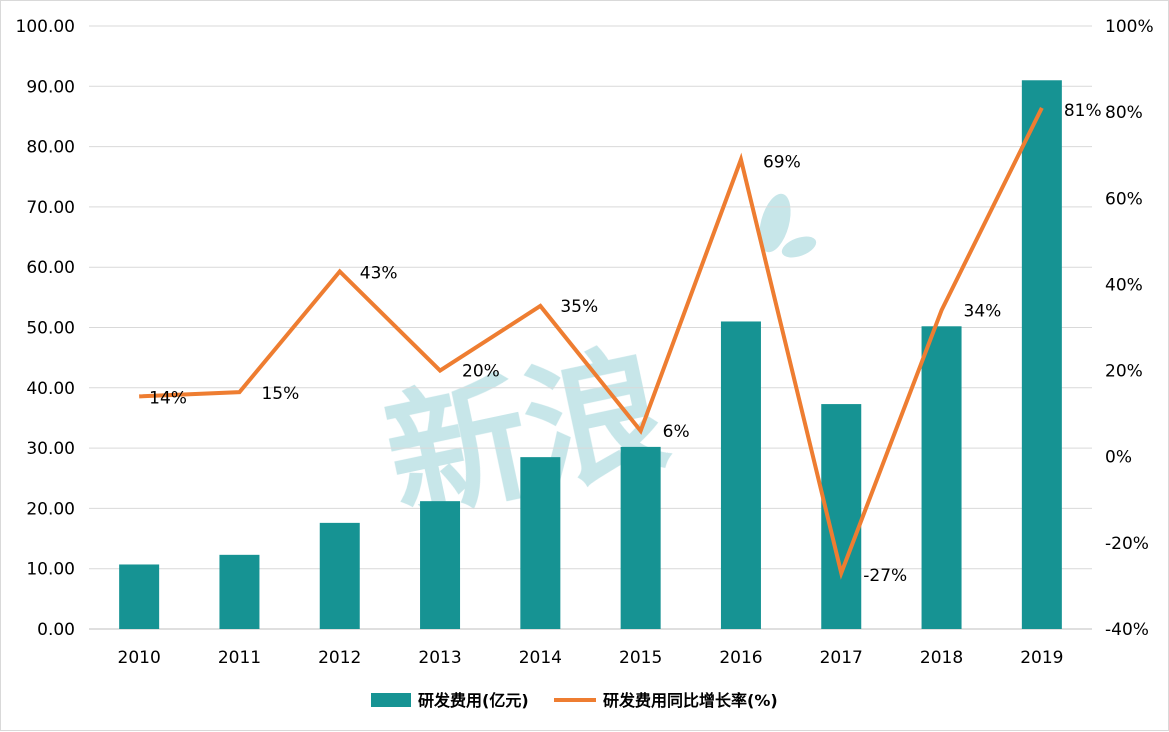 The image size is (1169, 732). Describe the element at coordinates (782, 163) in the screenshot. I see `data-label: 69%` at that location.